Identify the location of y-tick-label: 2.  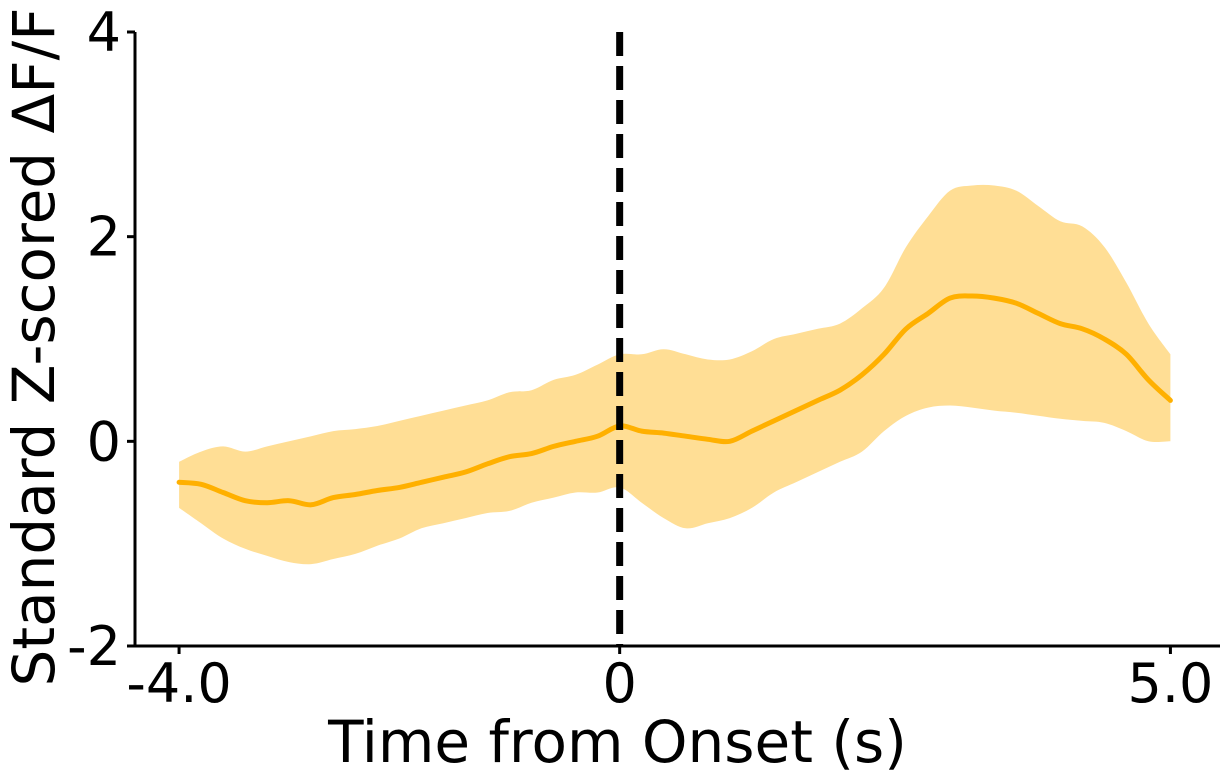
(104, 237).